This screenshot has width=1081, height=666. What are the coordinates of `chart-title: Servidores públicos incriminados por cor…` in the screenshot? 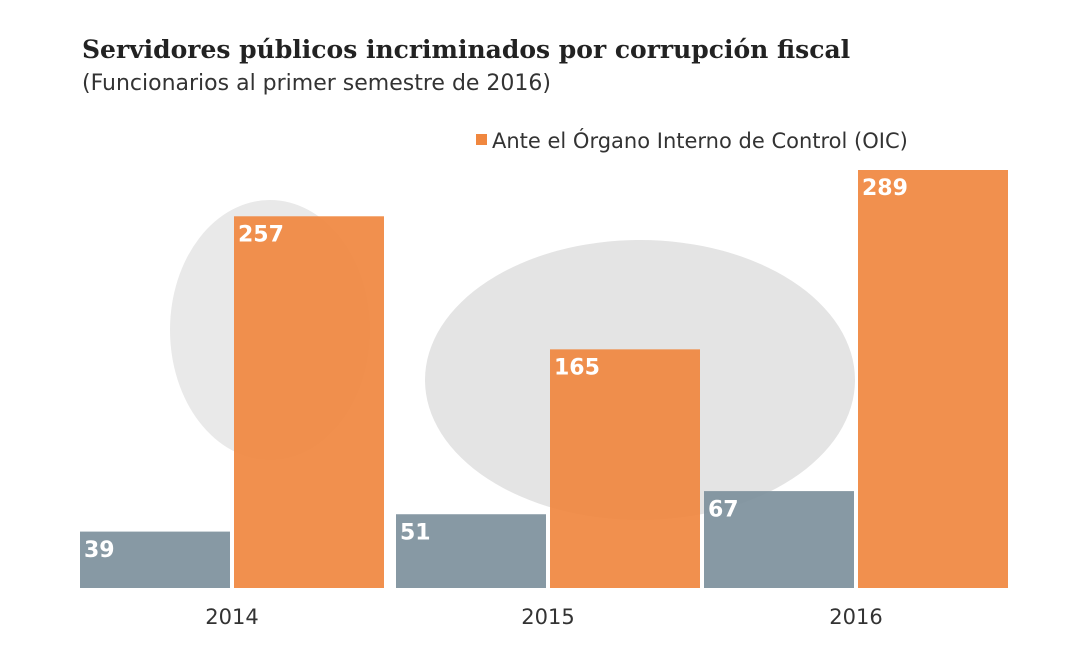 It's located at (466, 49).